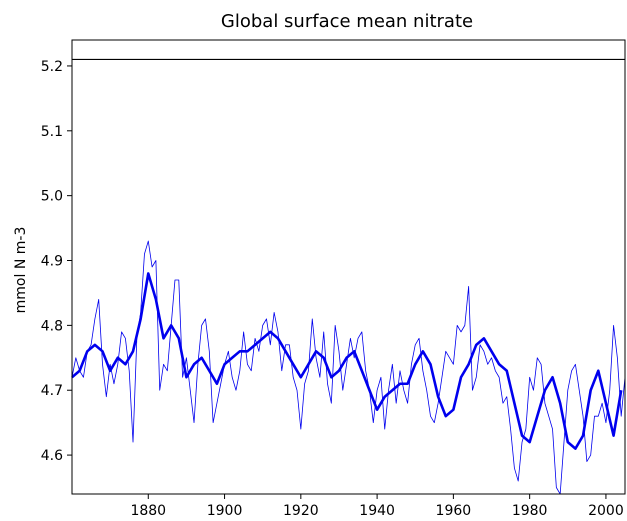 The height and width of the screenshot is (521, 627). What do you see at coordinates (377, 511) in the screenshot?
I see `x-tick-label: 1940` at bounding box center [377, 511].